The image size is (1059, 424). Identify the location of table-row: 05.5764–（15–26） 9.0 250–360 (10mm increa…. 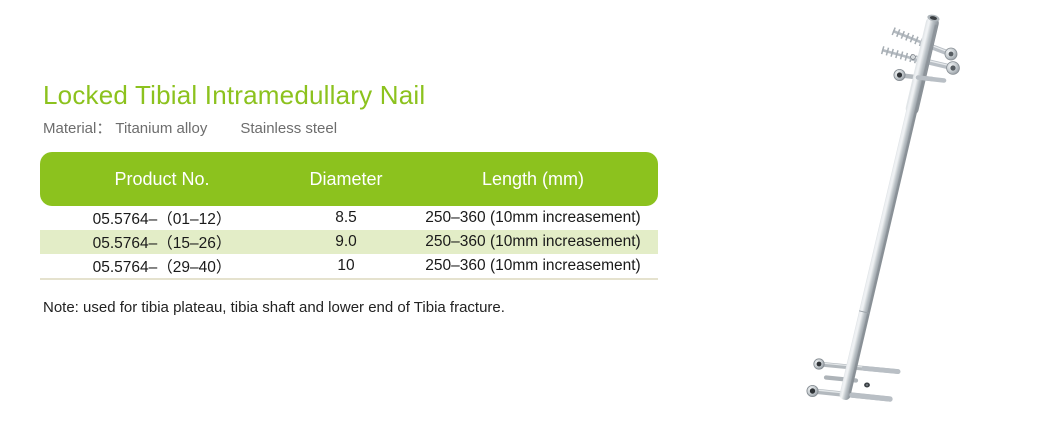
(349, 242).